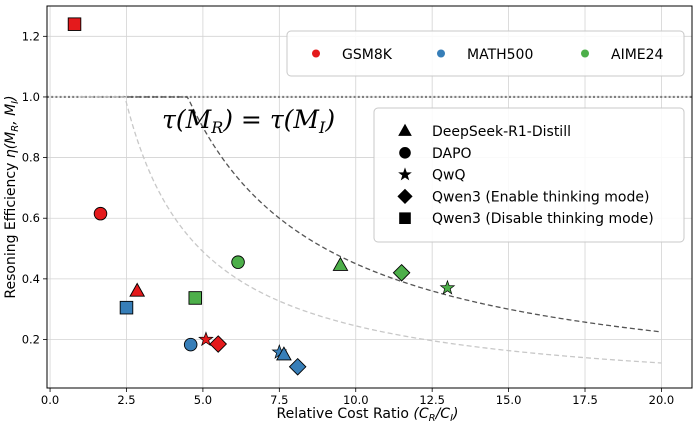 The height and width of the screenshot is (428, 698). Describe the element at coordinates (367, 55) in the screenshot. I see `dataset-legend-label-gsm8k: GSM8K` at that location.